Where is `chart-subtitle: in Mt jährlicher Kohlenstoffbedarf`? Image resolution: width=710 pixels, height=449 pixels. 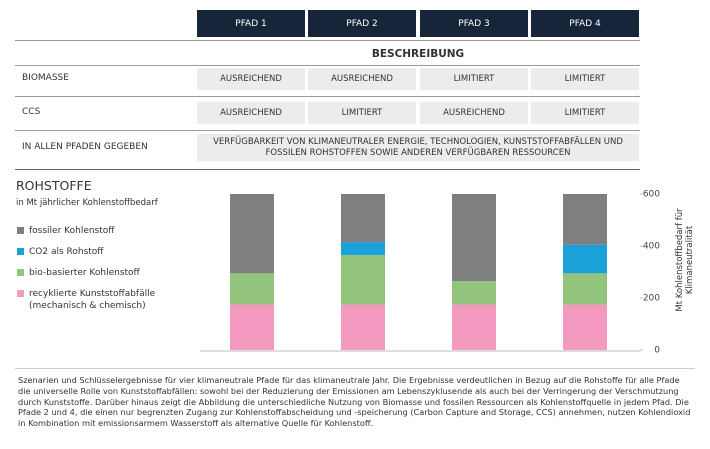
chart-subtitle: in Mt jährlicher Kohlenstoffbedarf is located at coordinates (87, 203).